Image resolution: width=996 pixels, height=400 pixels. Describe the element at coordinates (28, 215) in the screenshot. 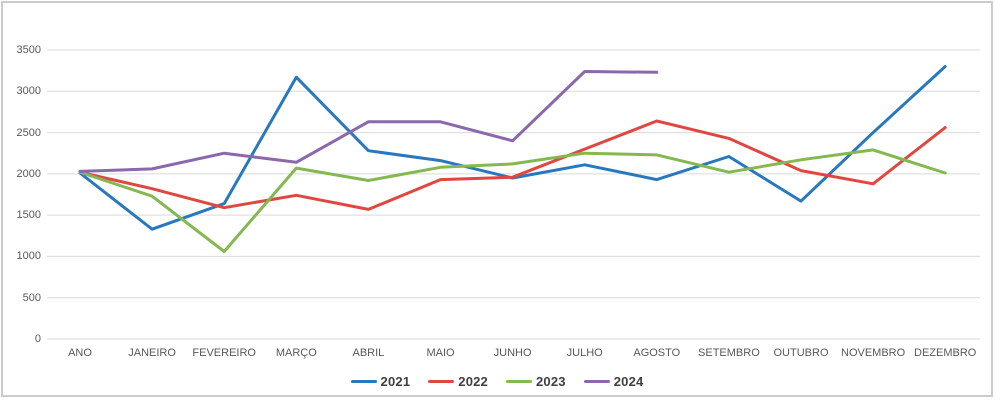

I see `y-tick-label: 1500` at that location.